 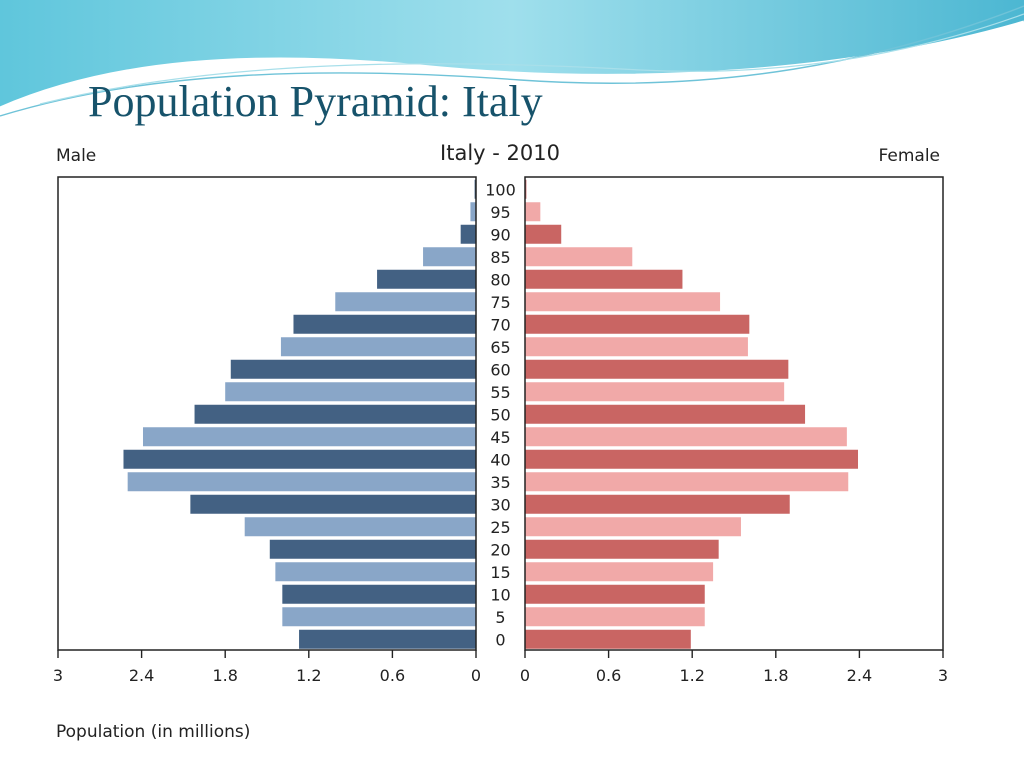 I want to click on age-label: 80, so click(x=500, y=279).